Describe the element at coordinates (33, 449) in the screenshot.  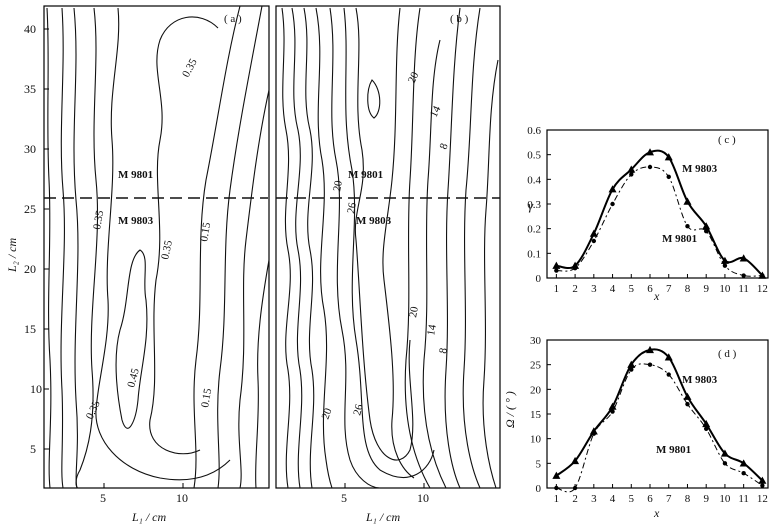
I see `y-tick-label: 5` at that location.